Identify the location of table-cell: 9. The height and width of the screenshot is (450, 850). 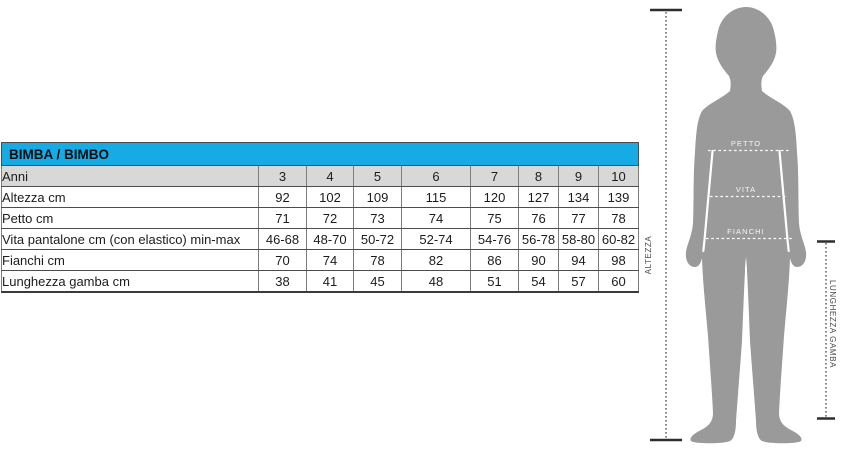
(578, 176).